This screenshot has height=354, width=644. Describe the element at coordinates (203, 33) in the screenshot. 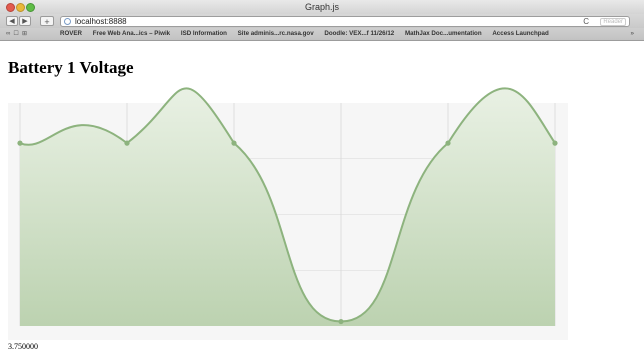

I see `bookmark-item: ISD Information` at that location.